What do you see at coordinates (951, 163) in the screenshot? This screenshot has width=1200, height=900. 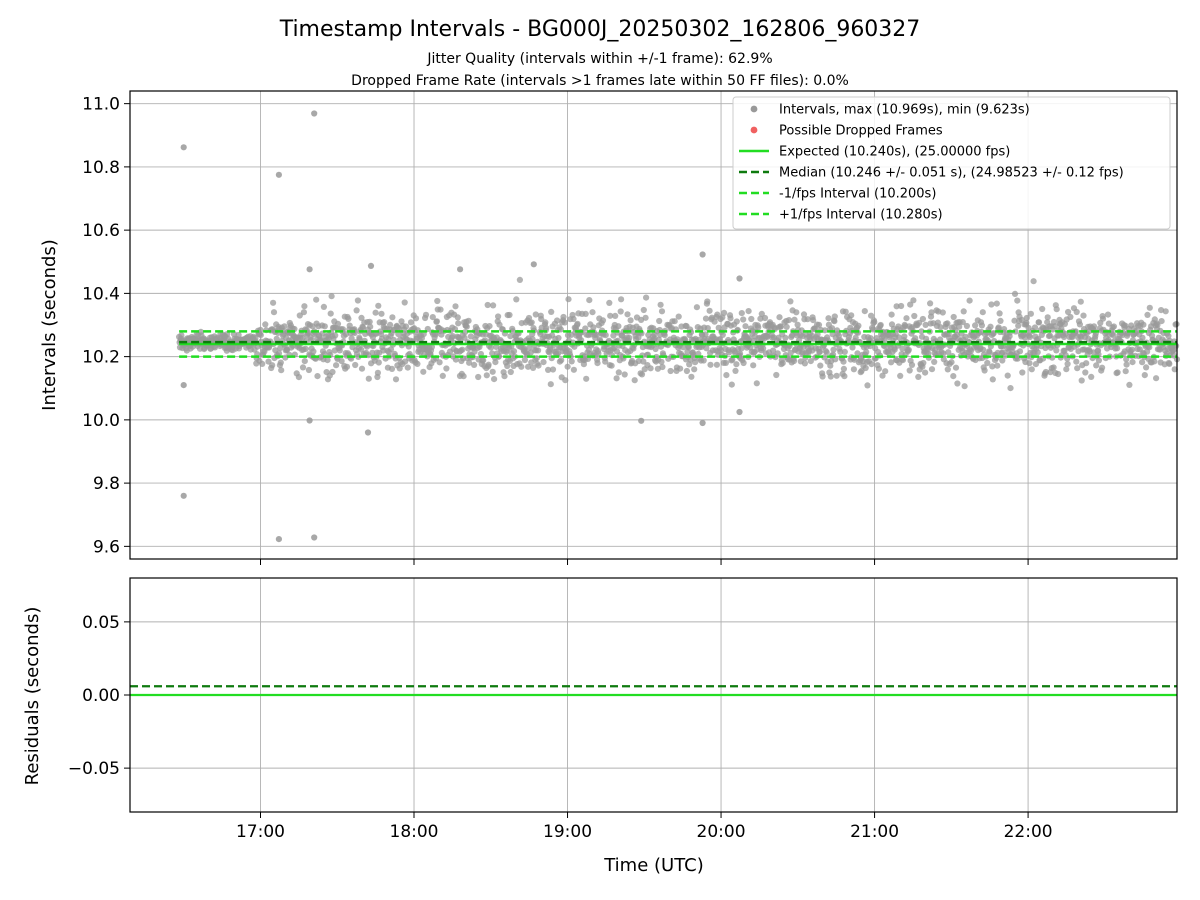 I see `legend-box` at bounding box center [951, 163].